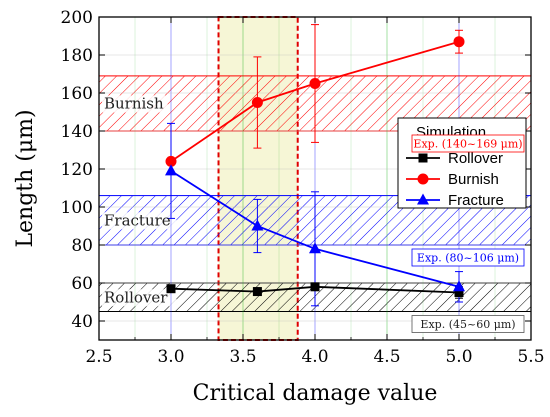  What do you see at coordinates (315, 393) in the screenshot?
I see `x-axis-title: Critical damage value` at bounding box center [315, 393].